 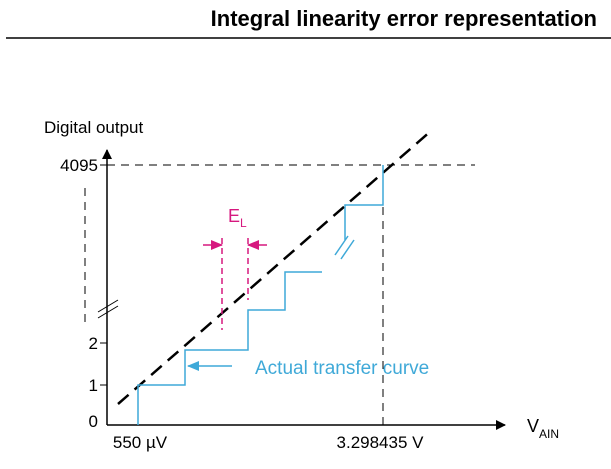 I want to click on axis-break, so click(x=108, y=309).